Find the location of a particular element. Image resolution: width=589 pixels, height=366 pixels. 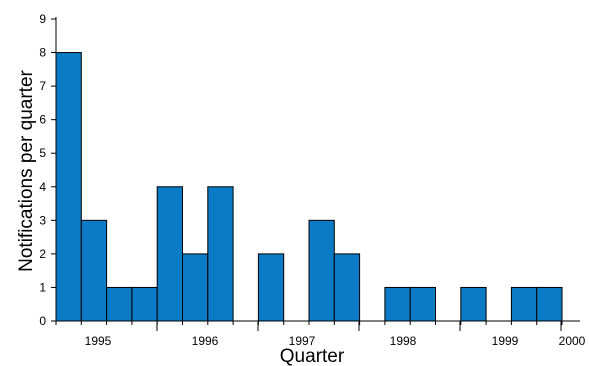

y-tick-label: 8 is located at coordinates (42, 53).